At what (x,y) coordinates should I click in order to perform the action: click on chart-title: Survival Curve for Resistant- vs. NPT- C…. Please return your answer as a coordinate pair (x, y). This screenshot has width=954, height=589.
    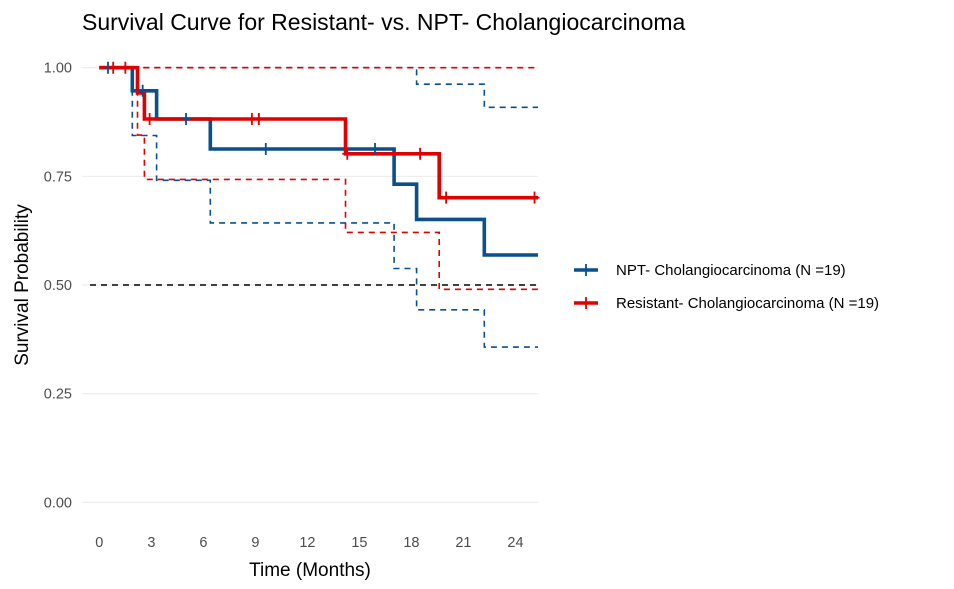
    Looking at the image, I should click on (384, 22).